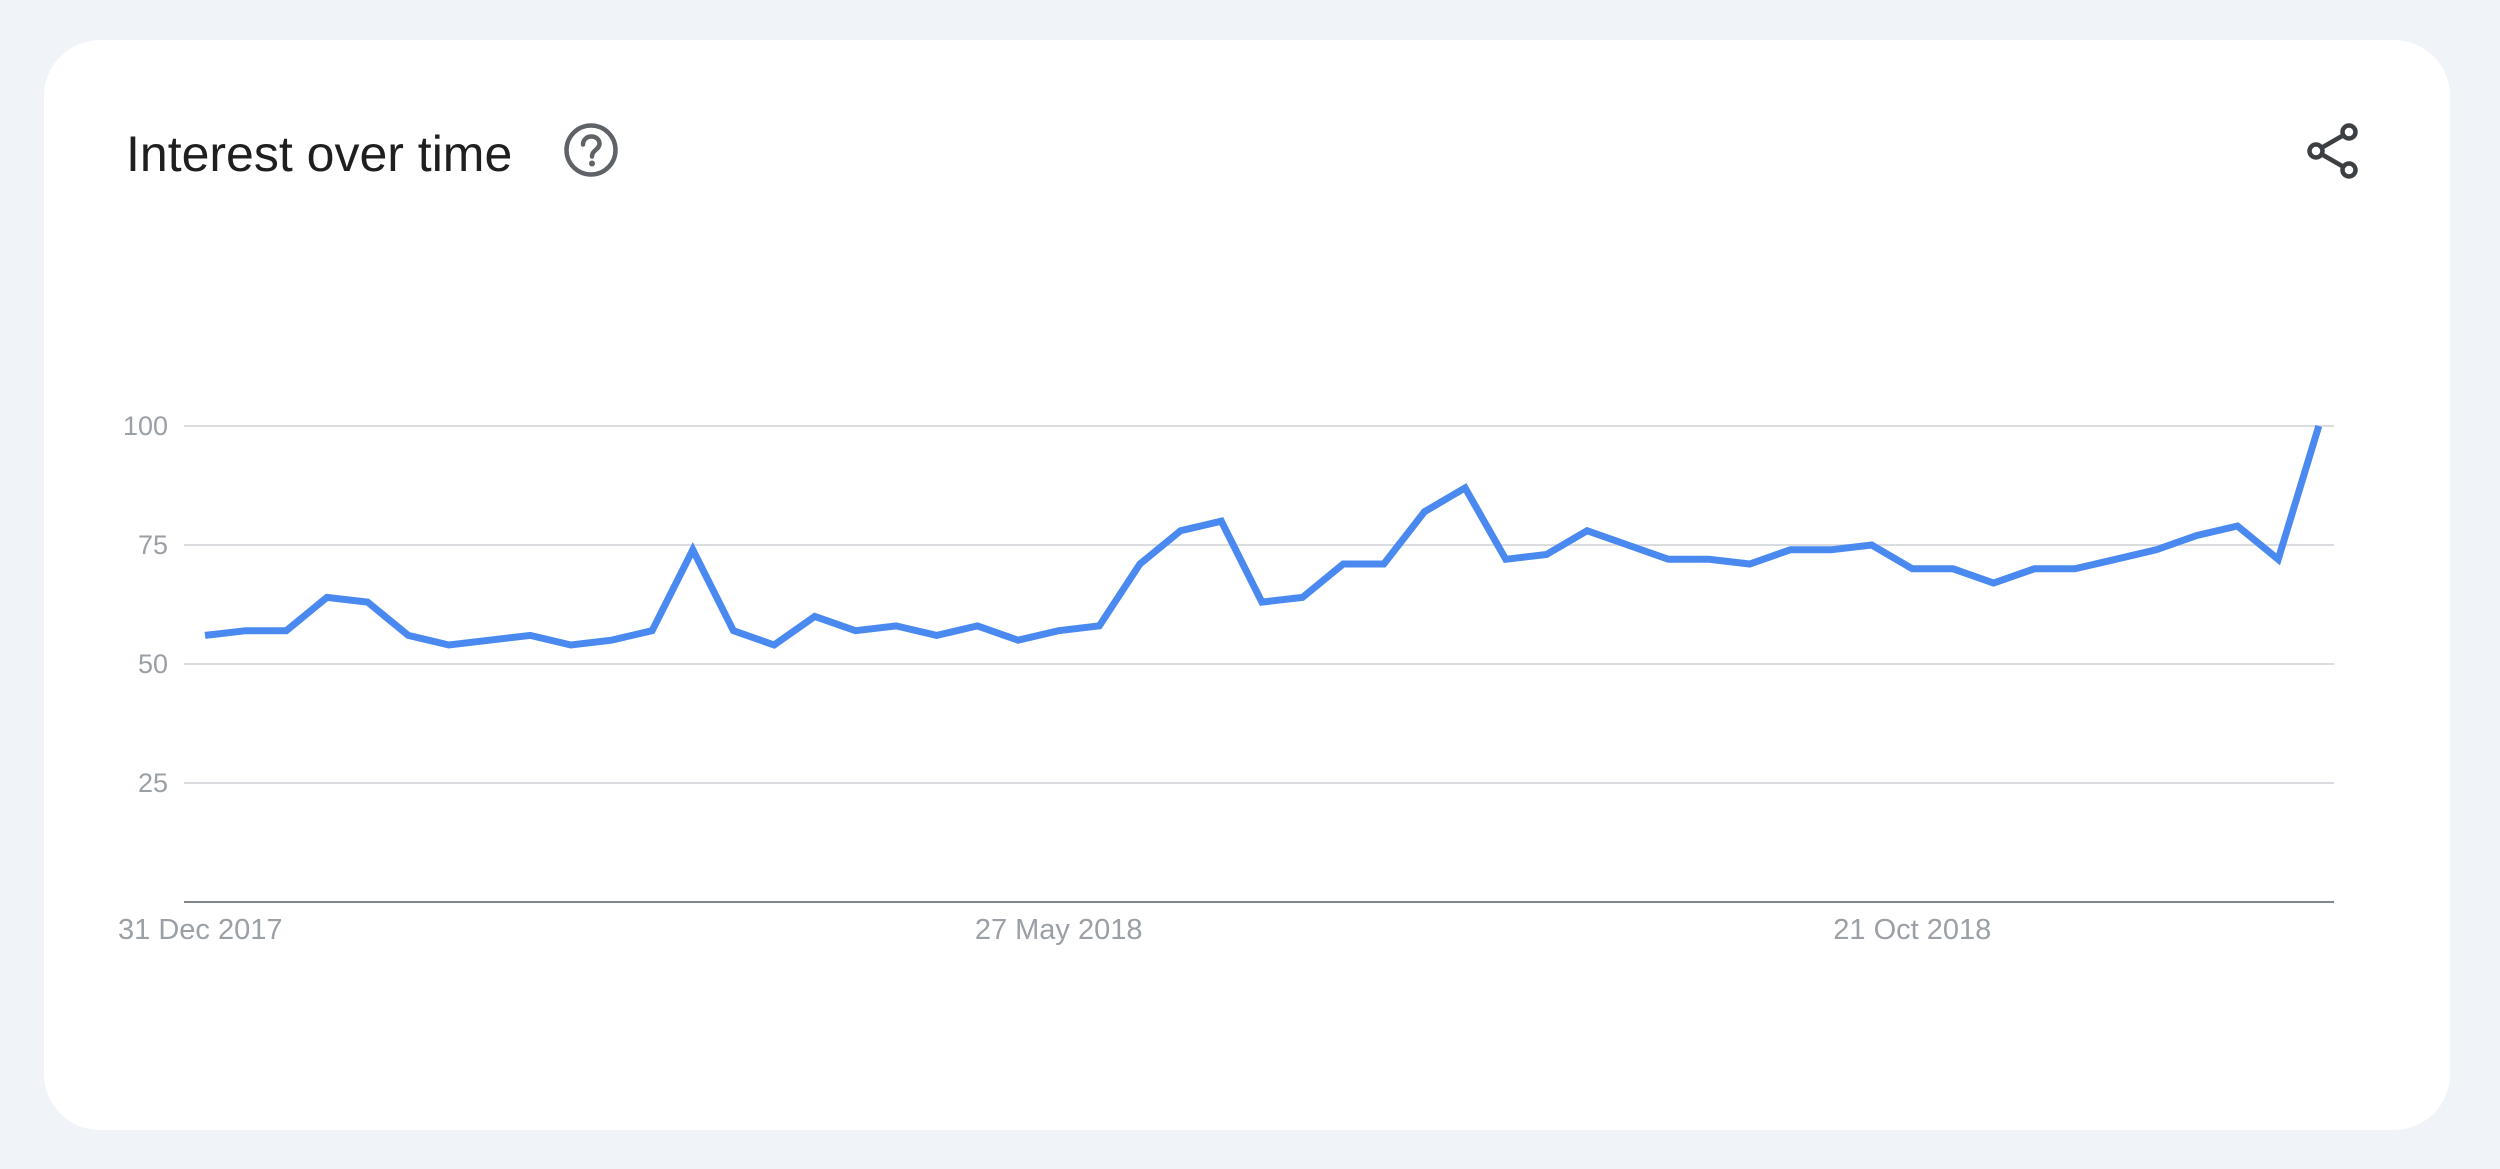 The height and width of the screenshot is (1169, 2500). I want to click on x-tick-label: 27 May 2018, so click(1059, 930).